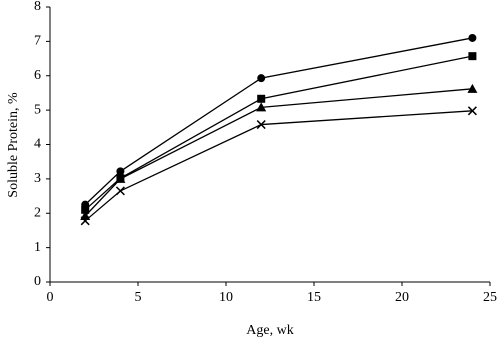 This screenshot has height=347, width=500. I want to click on y-tick-label: 0, so click(37, 281).